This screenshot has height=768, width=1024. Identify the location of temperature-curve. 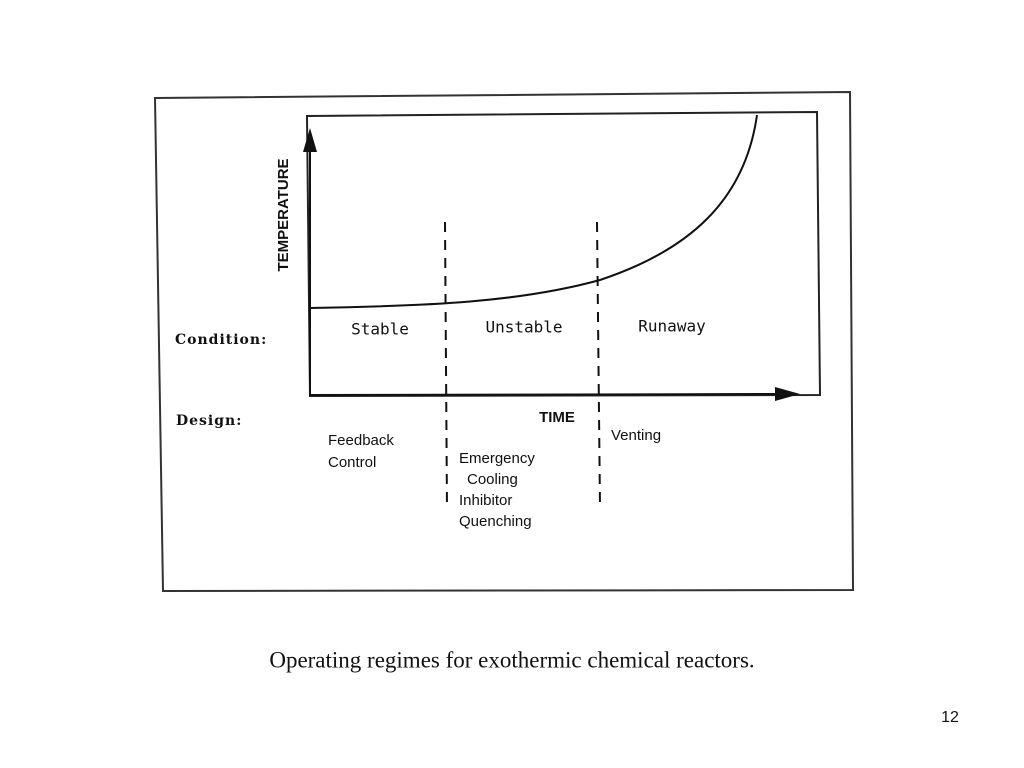
(533, 211).